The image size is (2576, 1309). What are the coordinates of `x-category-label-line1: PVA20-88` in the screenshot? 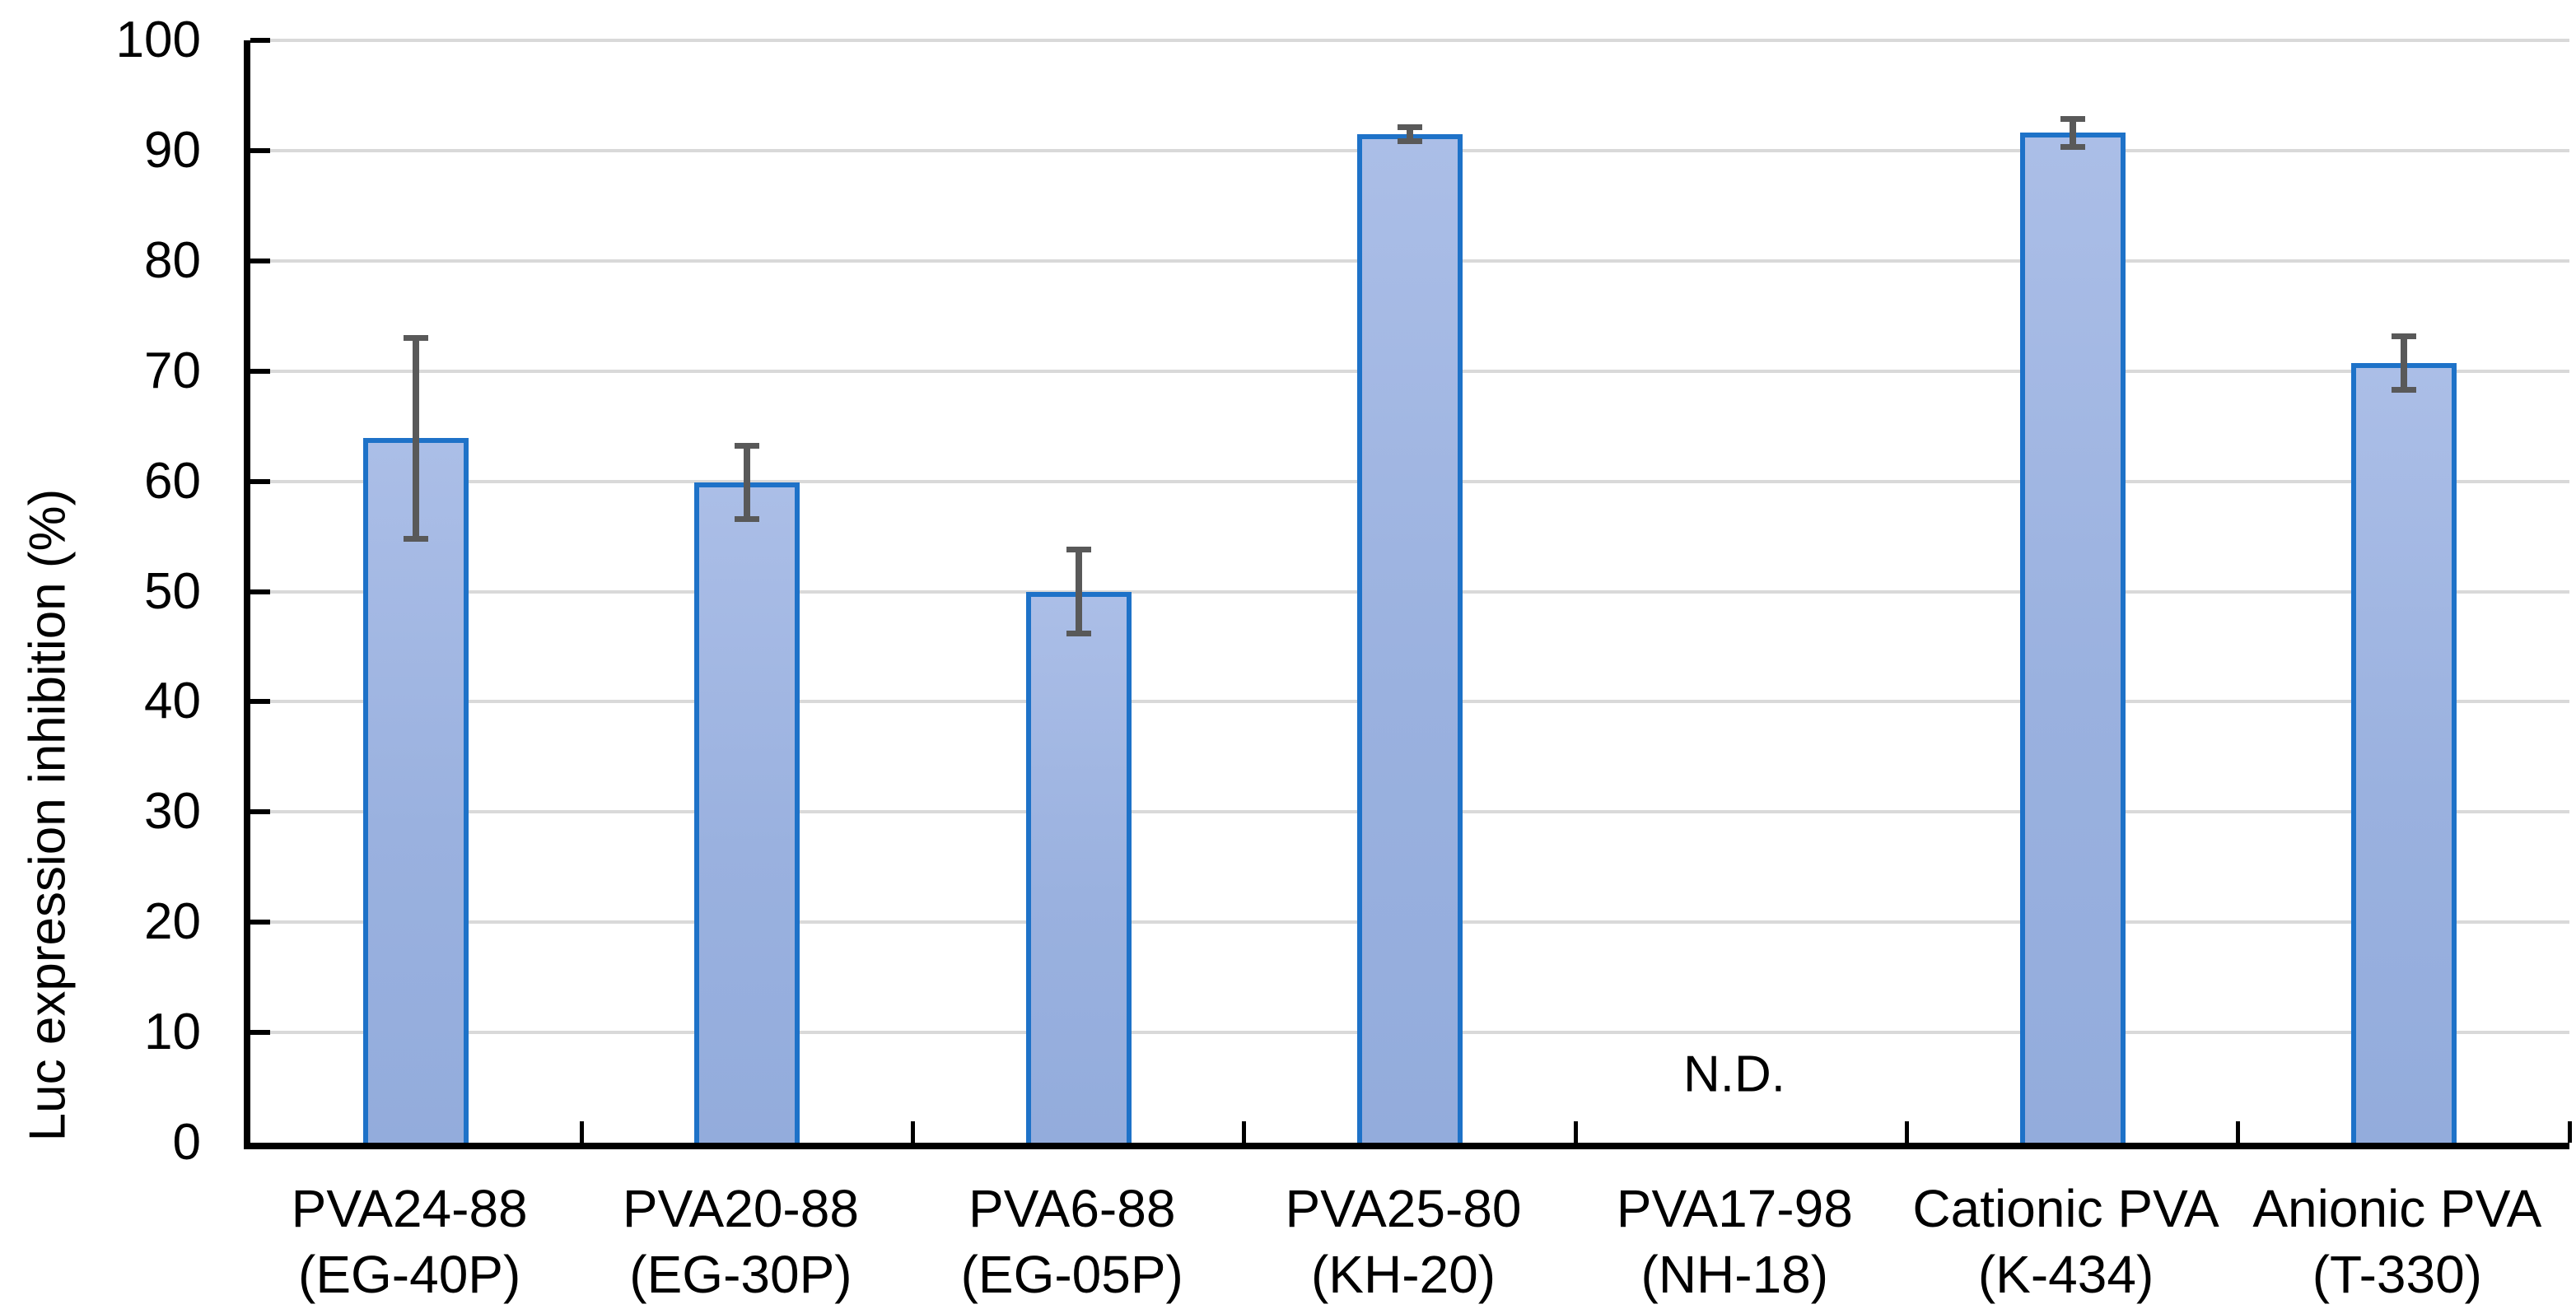 It's located at (740, 1209).